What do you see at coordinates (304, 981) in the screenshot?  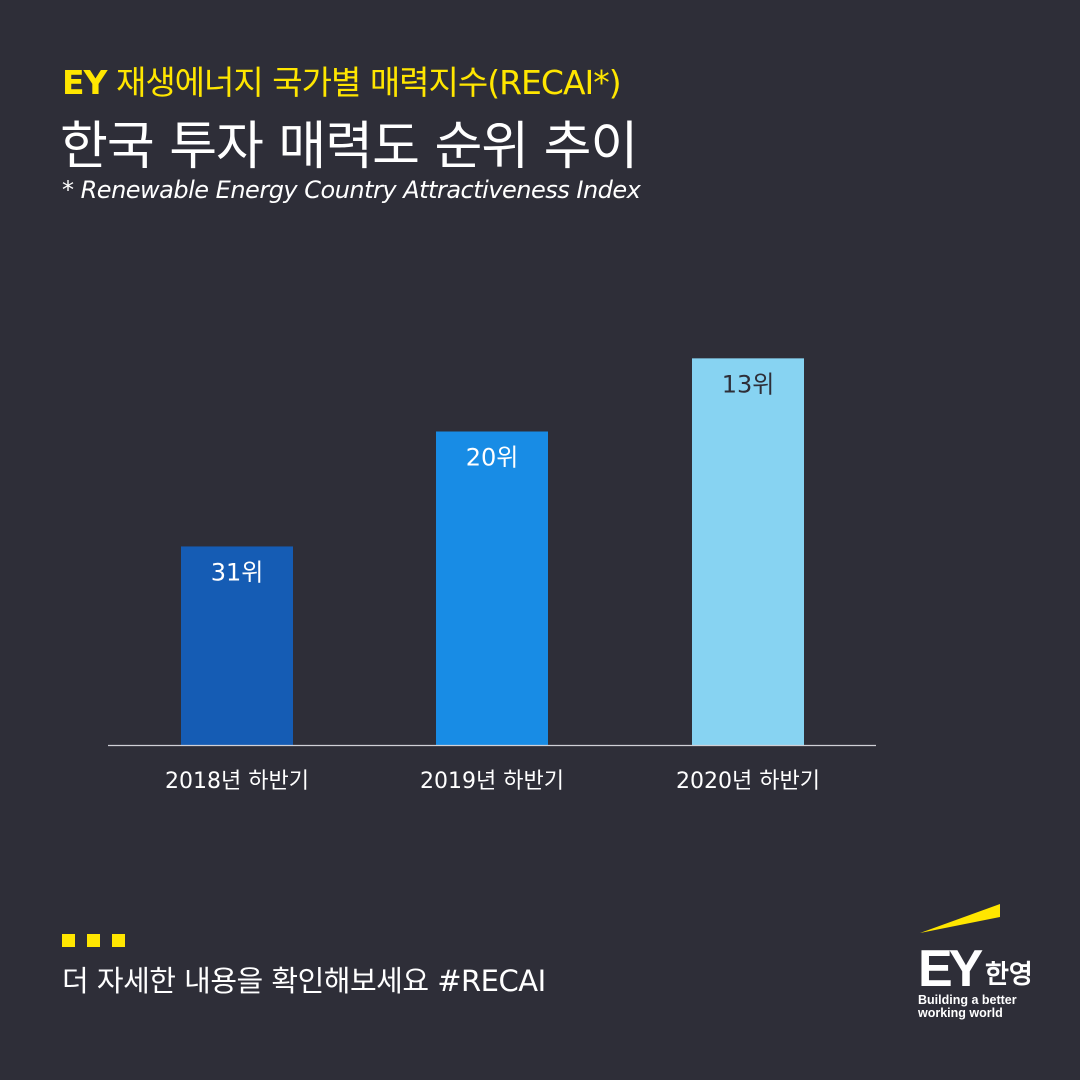 I see `footer-cta: 더 자세한 내용을 확인해보세요 #RECAI` at bounding box center [304, 981].